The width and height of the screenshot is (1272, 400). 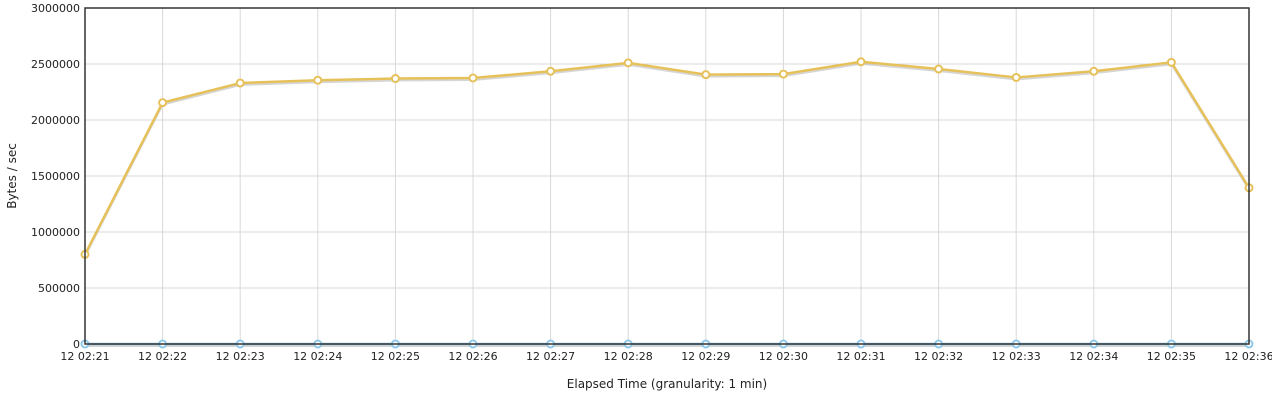 I want to click on y-tick-label: 1500000, so click(x=55, y=176).